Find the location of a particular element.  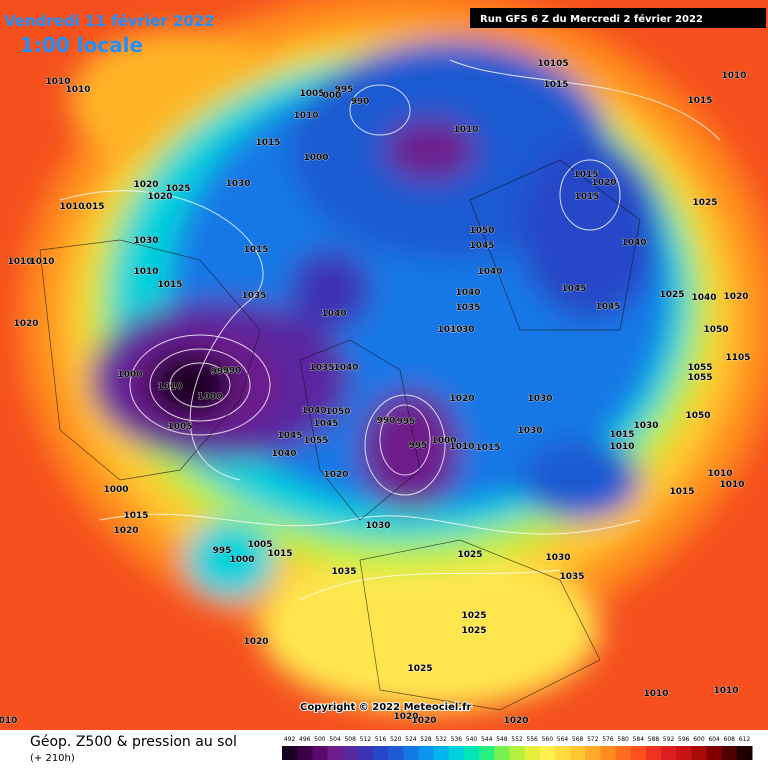

isobar-label: 000 is located at coordinates (332, 96).